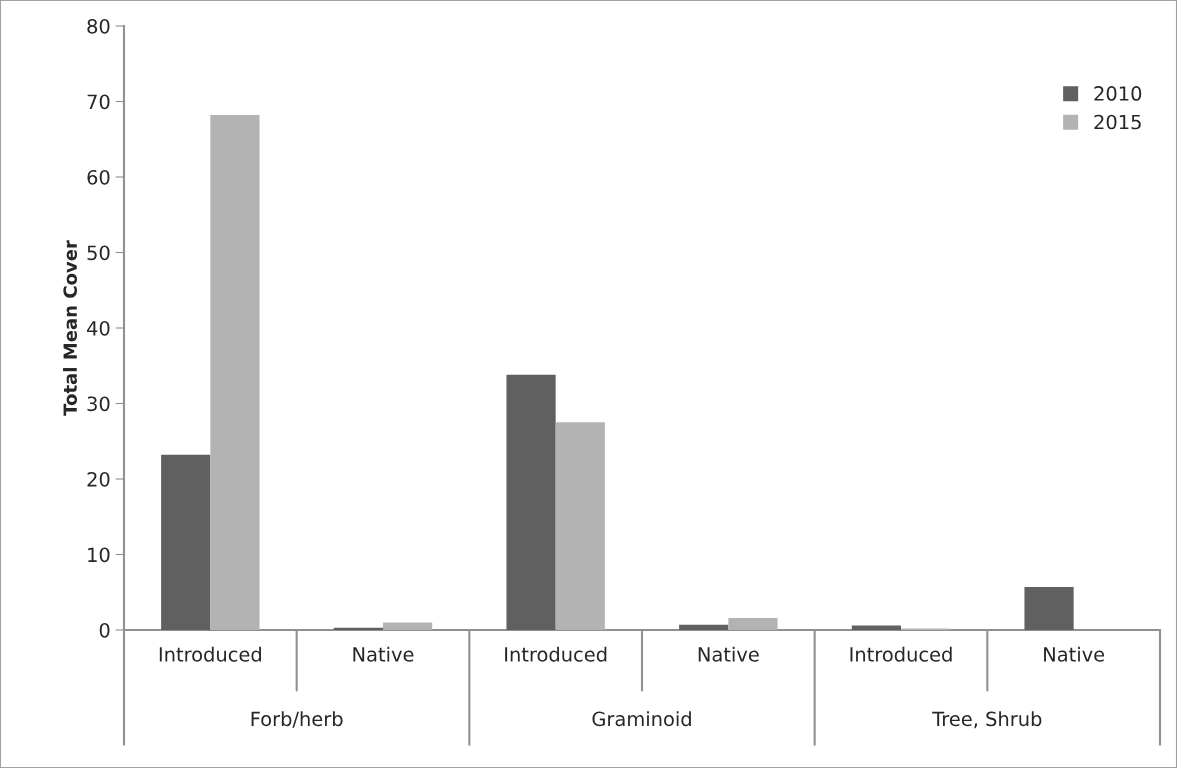  What do you see at coordinates (98, 479) in the screenshot?
I see `y-tick-label: 20` at bounding box center [98, 479].